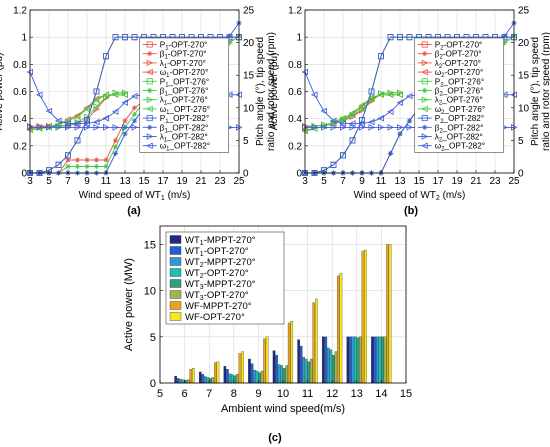 The width and height of the screenshot is (550, 447). Describe the element at coordinates (184, 138) in the screenshot. I see `legend-label: λ1_OPT-282°` at that location.